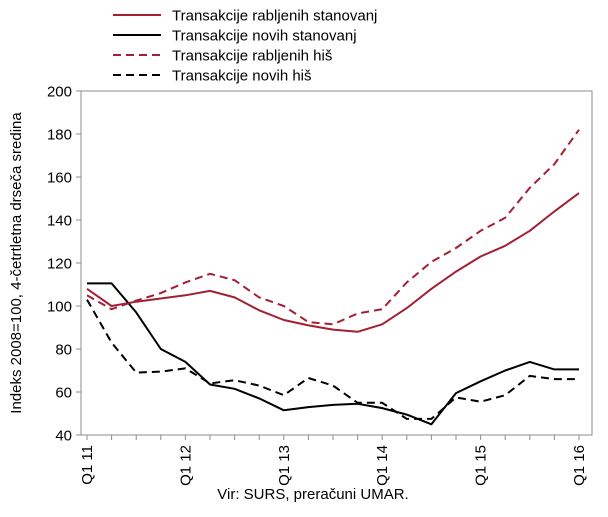 This screenshot has width=608, height=517. What do you see at coordinates (59, 178) in the screenshot?
I see `y-tick-label: 160` at bounding box center [59, 178].